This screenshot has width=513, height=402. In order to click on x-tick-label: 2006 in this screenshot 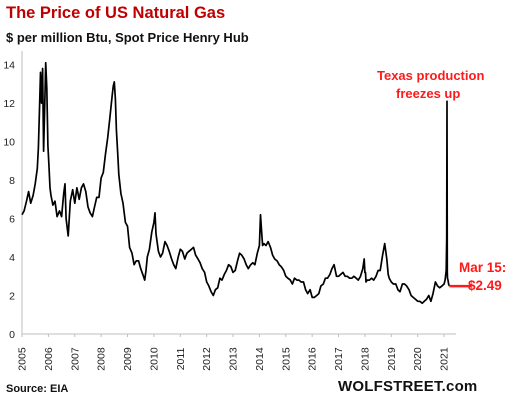, I will do `click(49, 359)`.